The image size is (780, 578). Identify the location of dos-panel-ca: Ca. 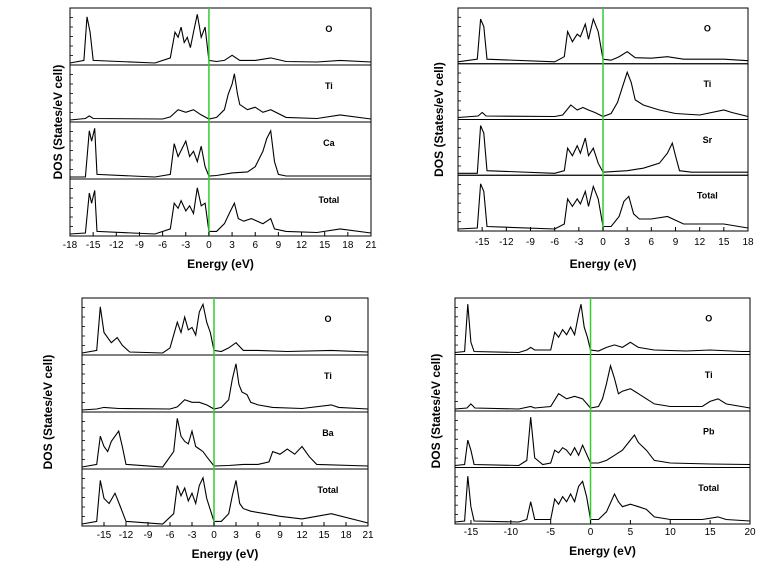
(220, 150).